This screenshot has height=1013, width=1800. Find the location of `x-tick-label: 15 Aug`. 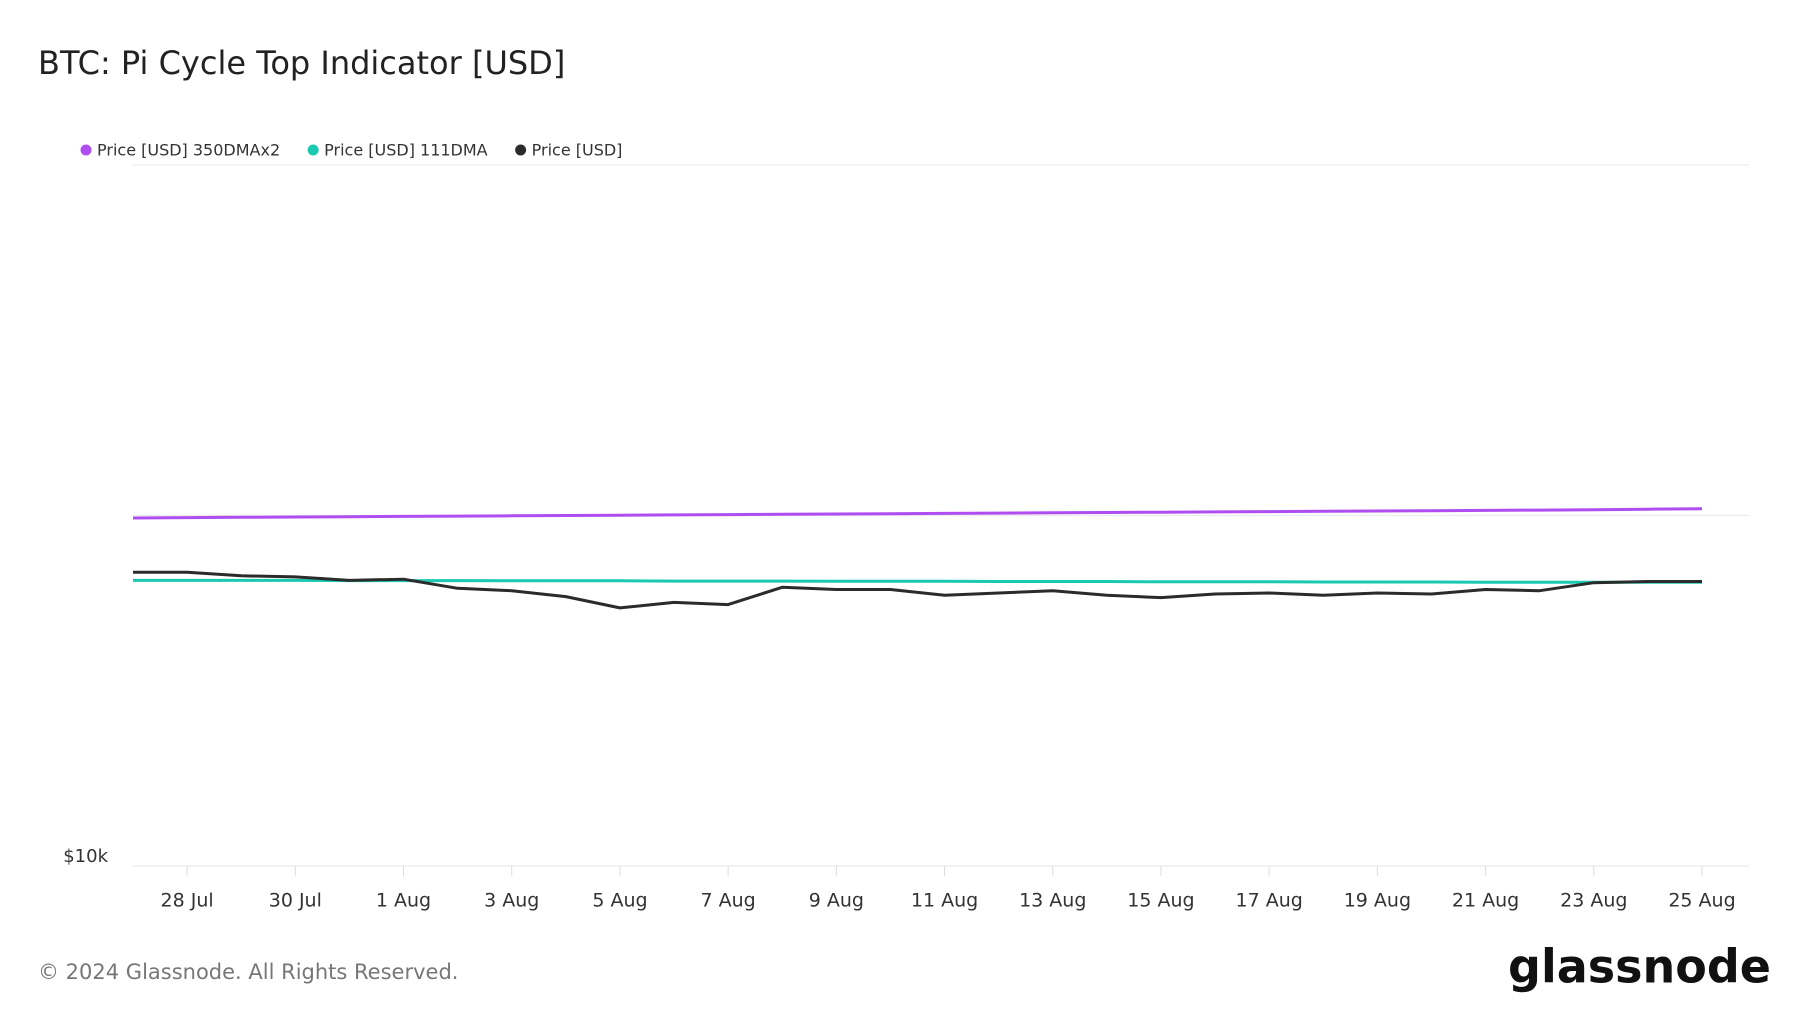

x-tick-label: 15 Aug is located at coordinates (1160, 901).